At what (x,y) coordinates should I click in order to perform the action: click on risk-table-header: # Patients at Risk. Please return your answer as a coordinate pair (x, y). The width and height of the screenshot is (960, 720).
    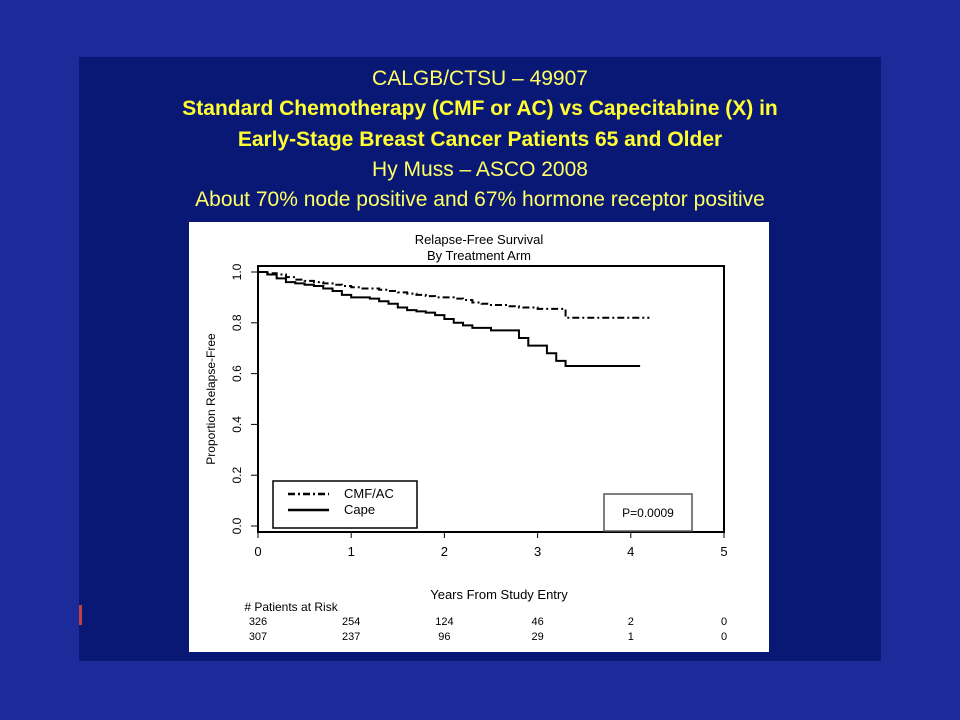
    Looking at the image, I should click on (291, 607).